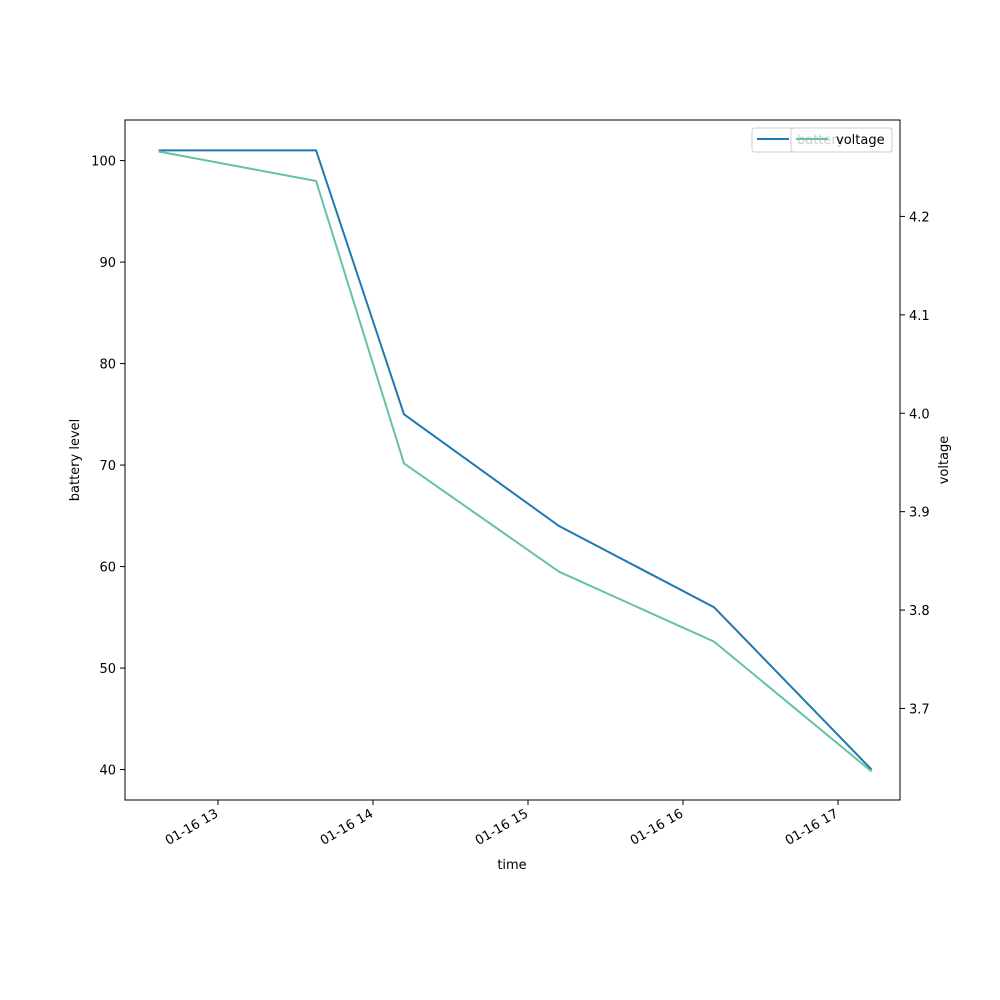 The height and width of the screenshot is (1000, 1000). Describe the element at coordinates (919, 217) in the screenshot. I see `right-tick-label: 4.2` at that location.